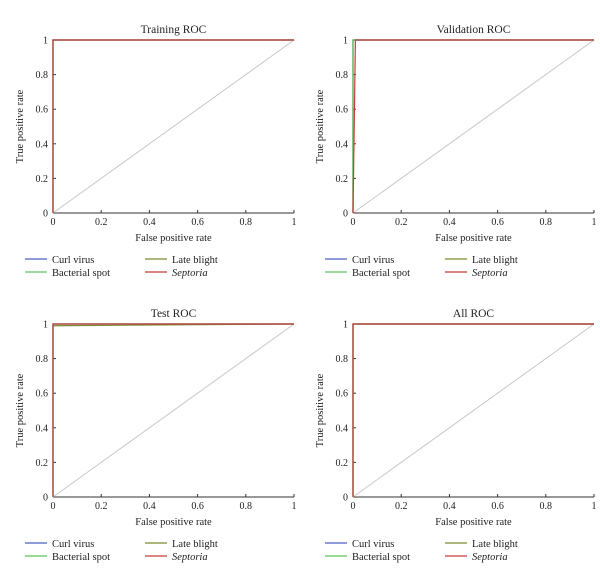 The image size is (600, 573). I want to click on chart-title: Test ROC, so click(174, 314).